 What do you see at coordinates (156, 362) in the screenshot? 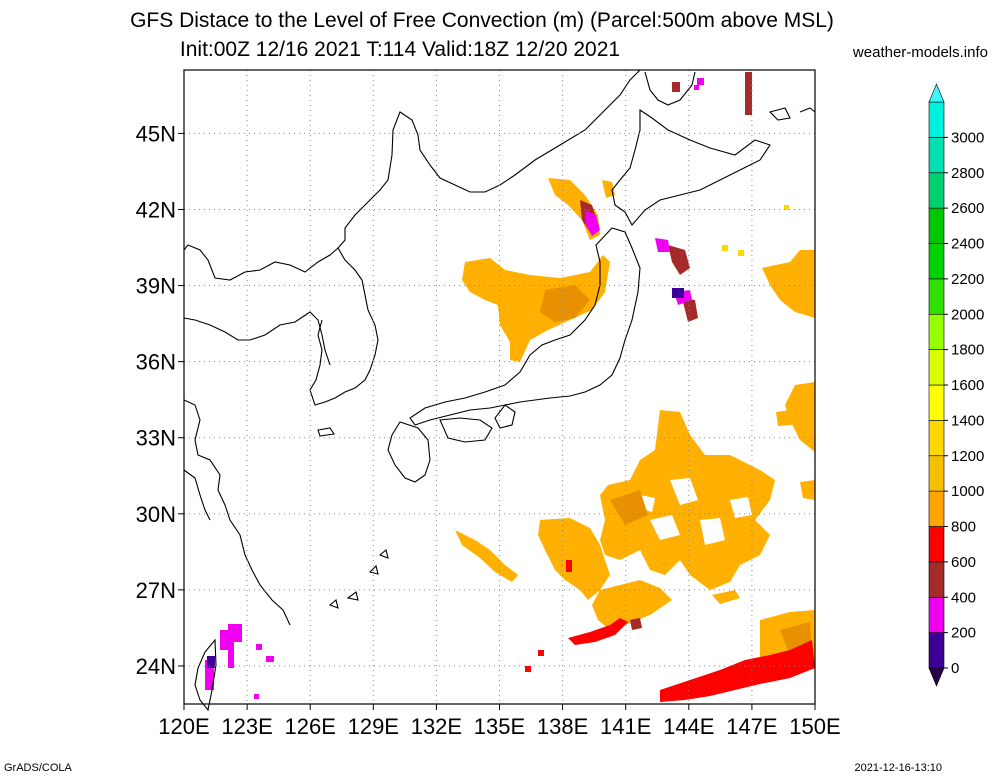
I see `lat-tick-label: 36N` at bounding box center [156, 362].